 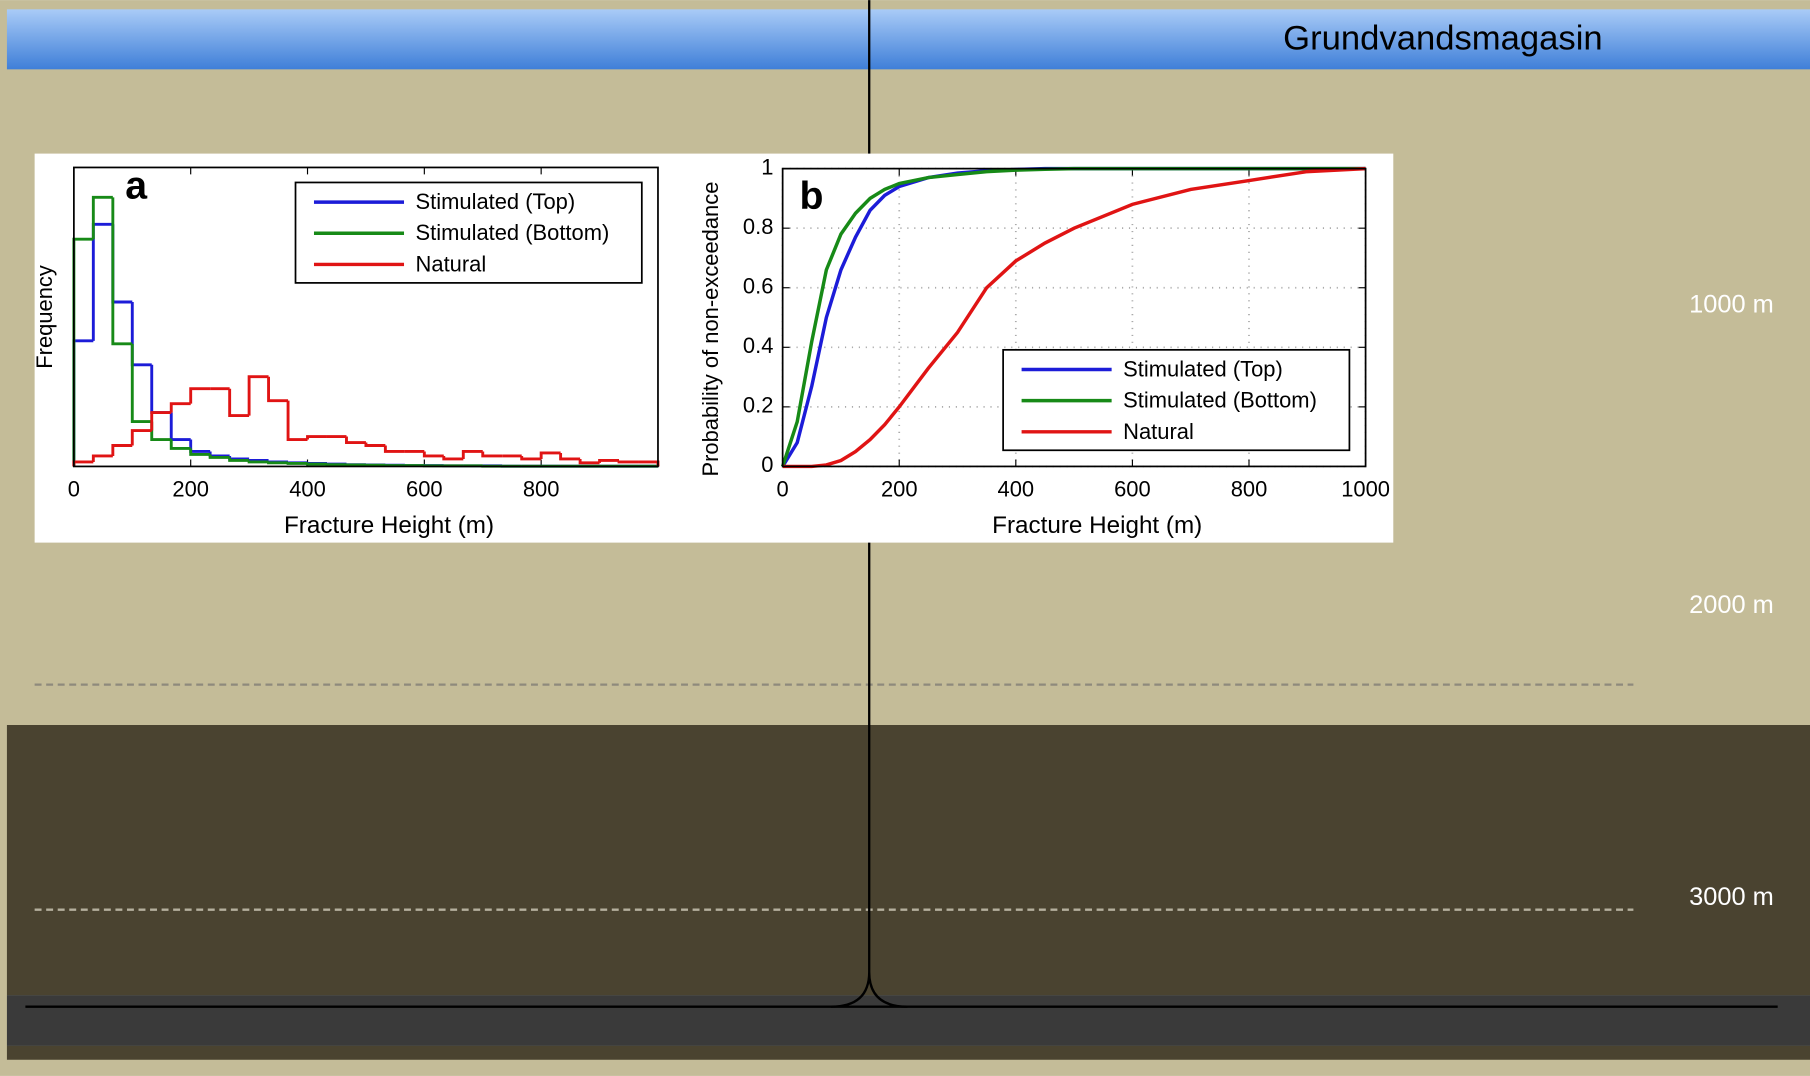 I want to click on depth-label: 2000 m, so click(x=1731, y=605).